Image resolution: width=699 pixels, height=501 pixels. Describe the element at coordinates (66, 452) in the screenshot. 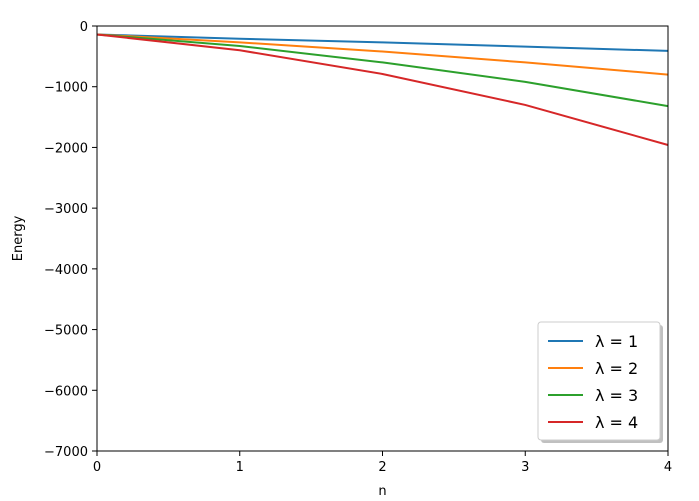

I see `y-tick-label: −7000` at that location.